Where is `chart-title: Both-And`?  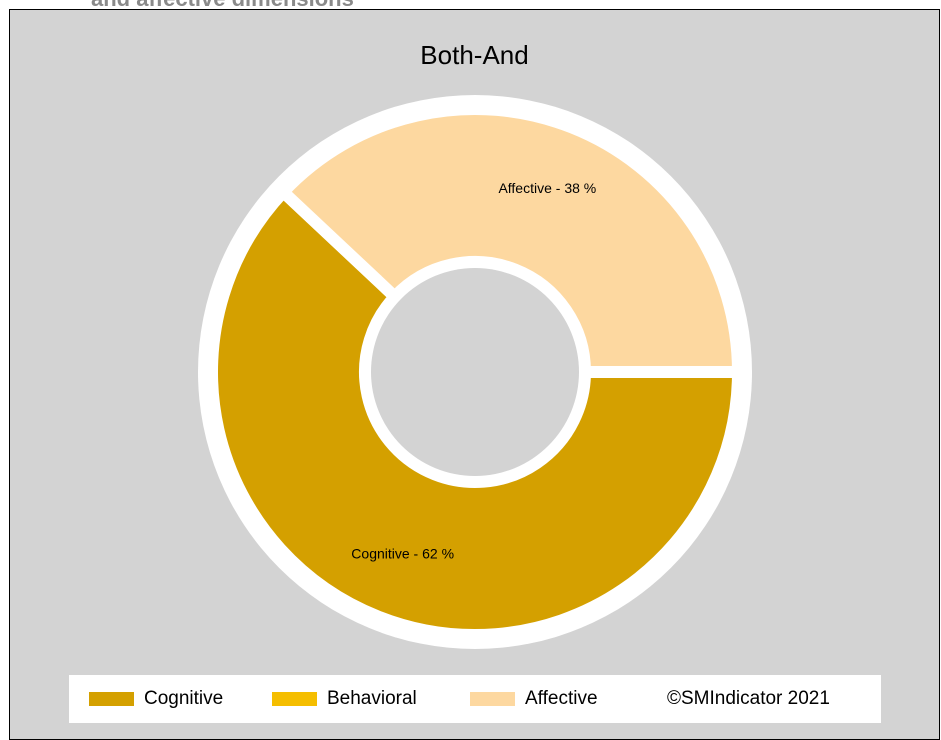
chart-title: Both-And is located at coordinates (474, 55).